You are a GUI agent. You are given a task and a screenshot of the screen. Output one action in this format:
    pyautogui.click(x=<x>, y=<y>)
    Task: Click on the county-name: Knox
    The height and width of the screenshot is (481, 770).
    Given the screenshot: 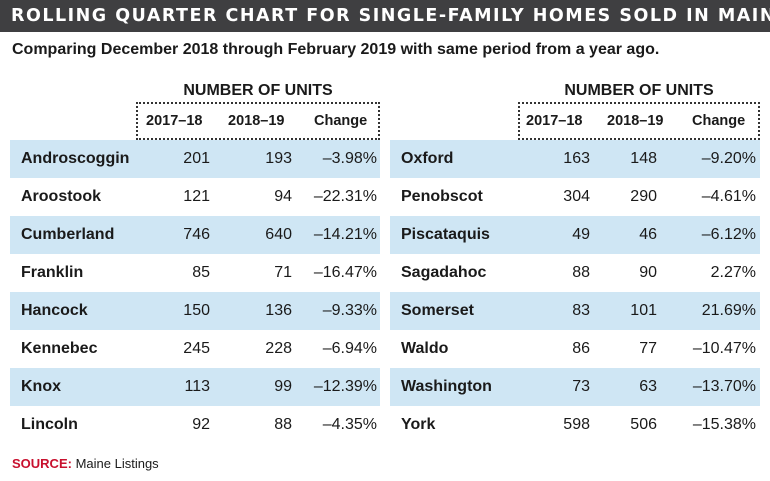 What is the action you would take?
    pyautogui.click(x=41, y=386)
    